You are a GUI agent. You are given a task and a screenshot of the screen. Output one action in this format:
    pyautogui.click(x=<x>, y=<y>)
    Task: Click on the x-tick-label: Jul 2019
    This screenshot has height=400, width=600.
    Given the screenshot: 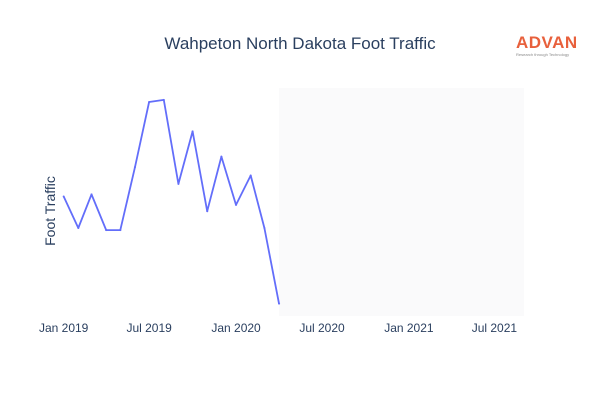 What is the action you would take?
    pyautogui.click(x=149, y=328)
    